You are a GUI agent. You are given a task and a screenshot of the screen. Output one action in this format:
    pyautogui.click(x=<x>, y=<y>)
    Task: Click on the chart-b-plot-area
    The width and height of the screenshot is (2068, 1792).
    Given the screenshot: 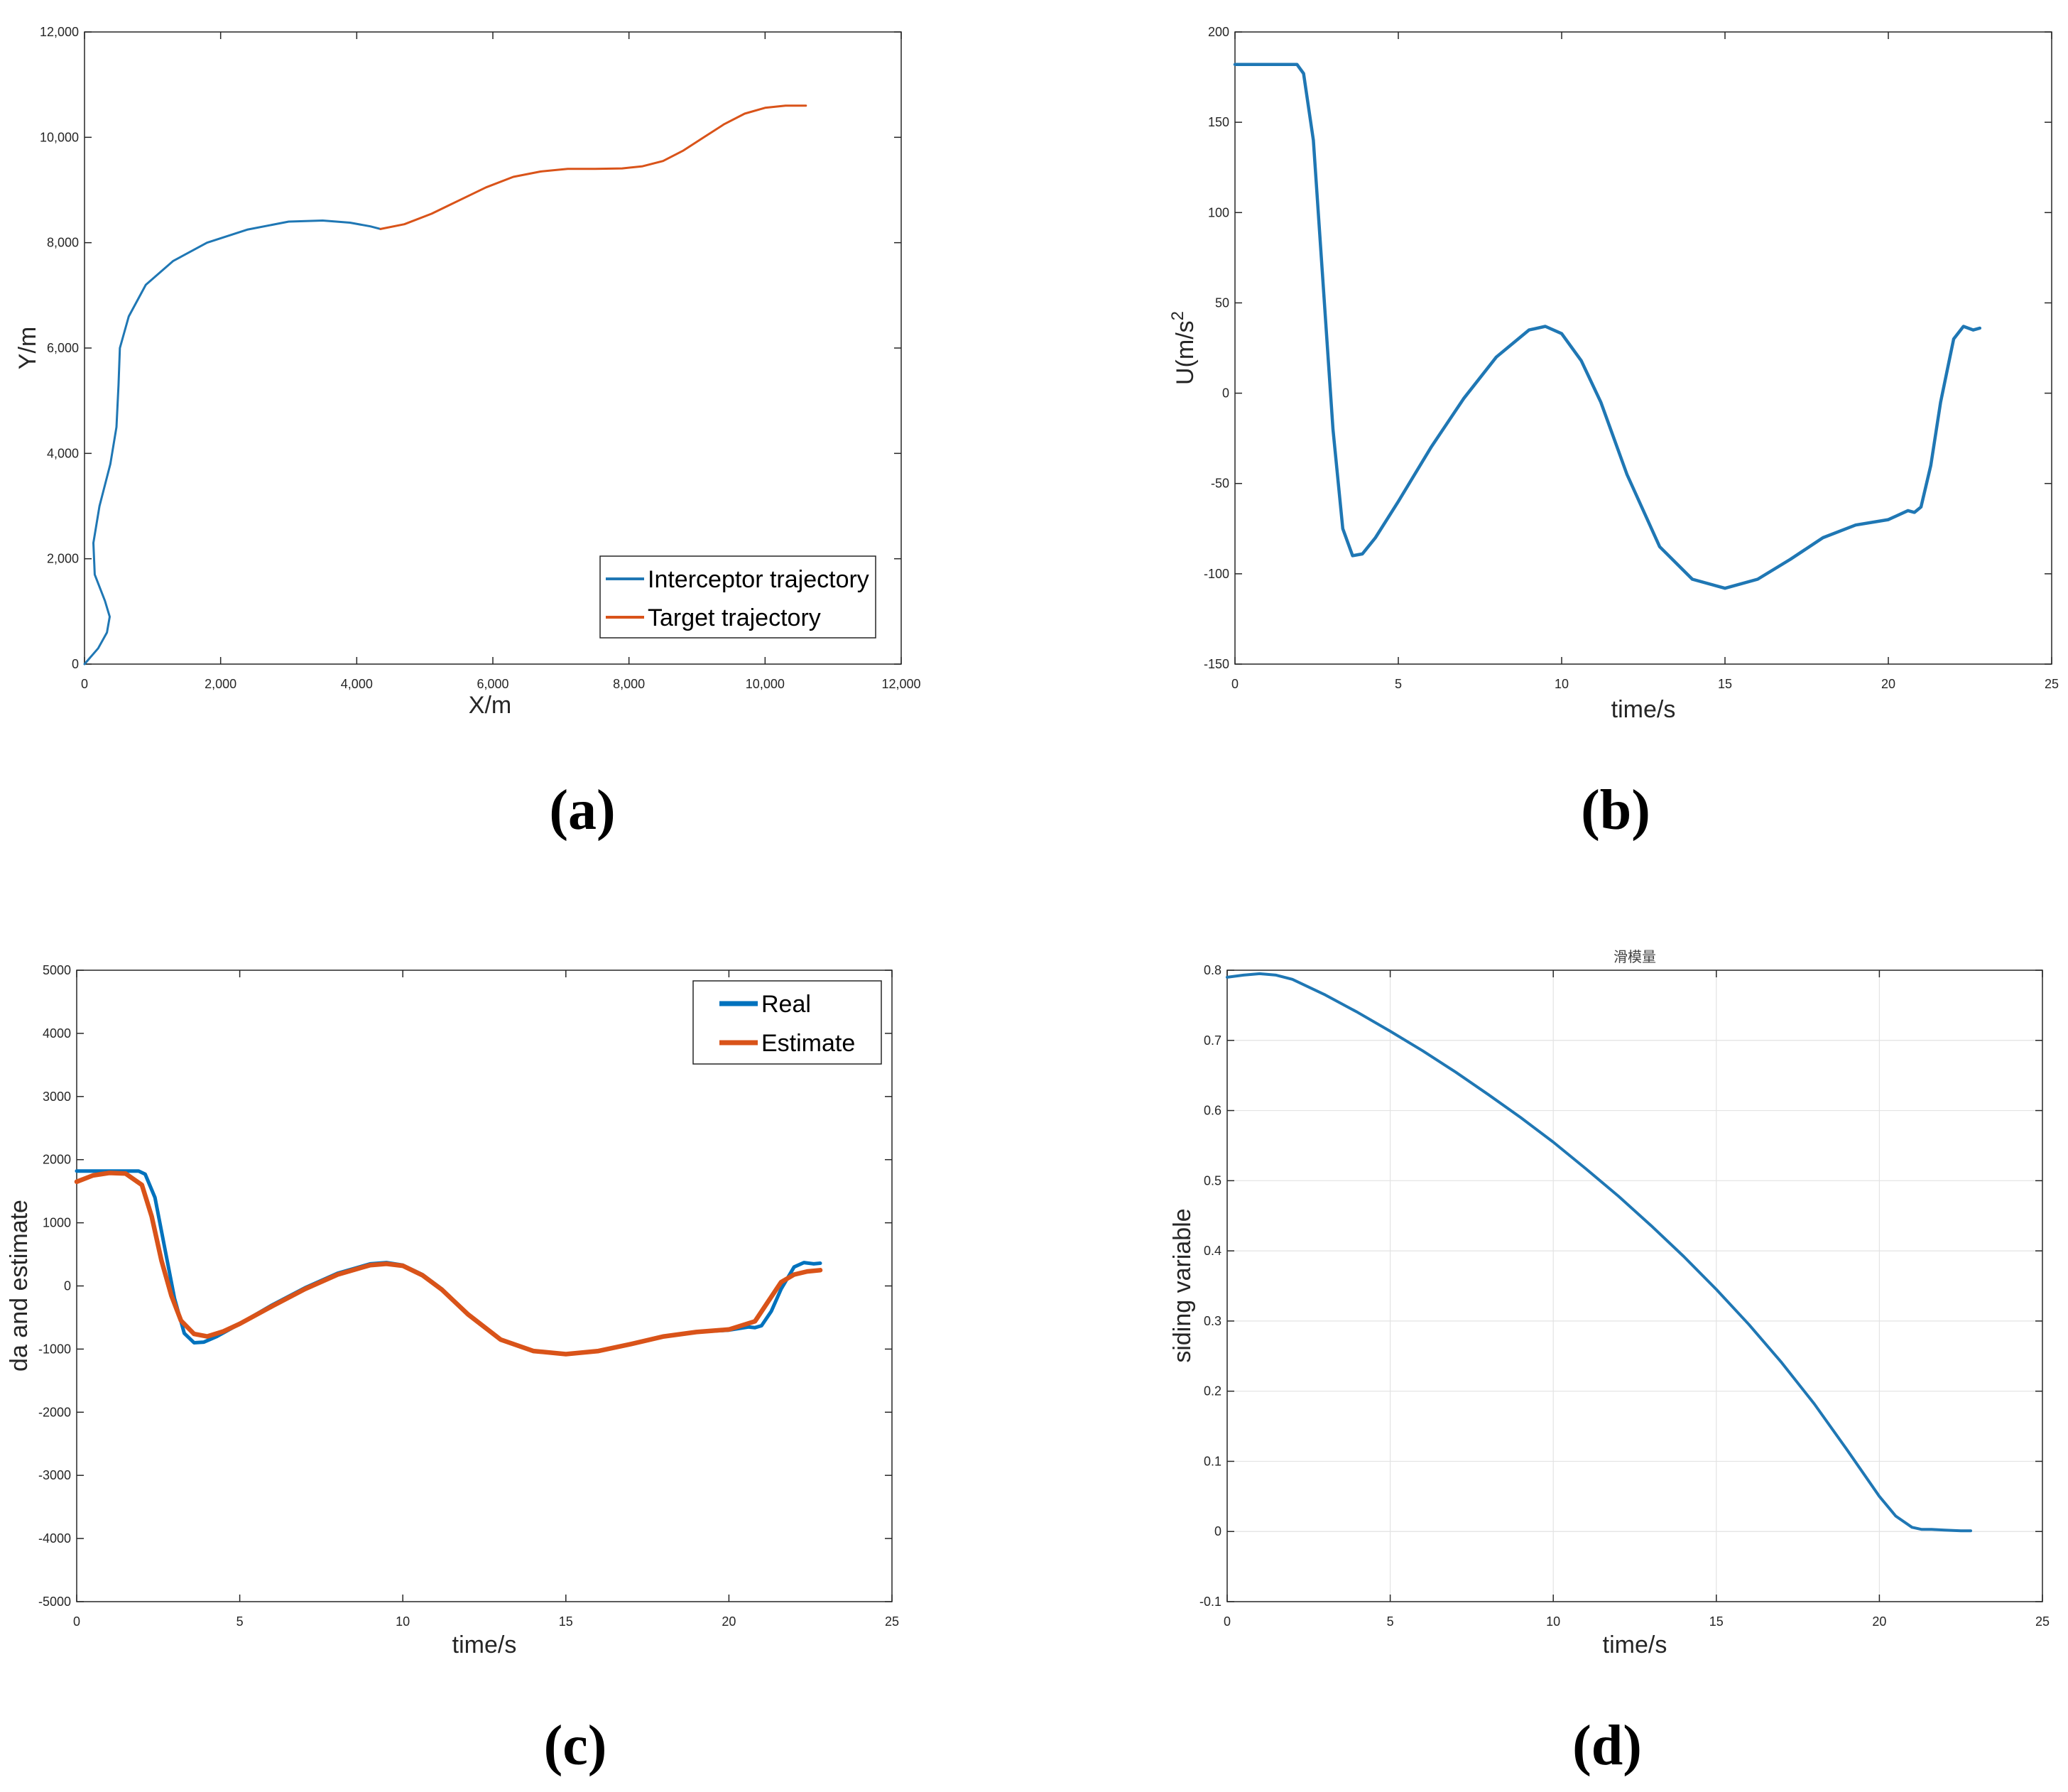 What is the action you would take?
    pyautogui.click(x=1643, y=348)
    